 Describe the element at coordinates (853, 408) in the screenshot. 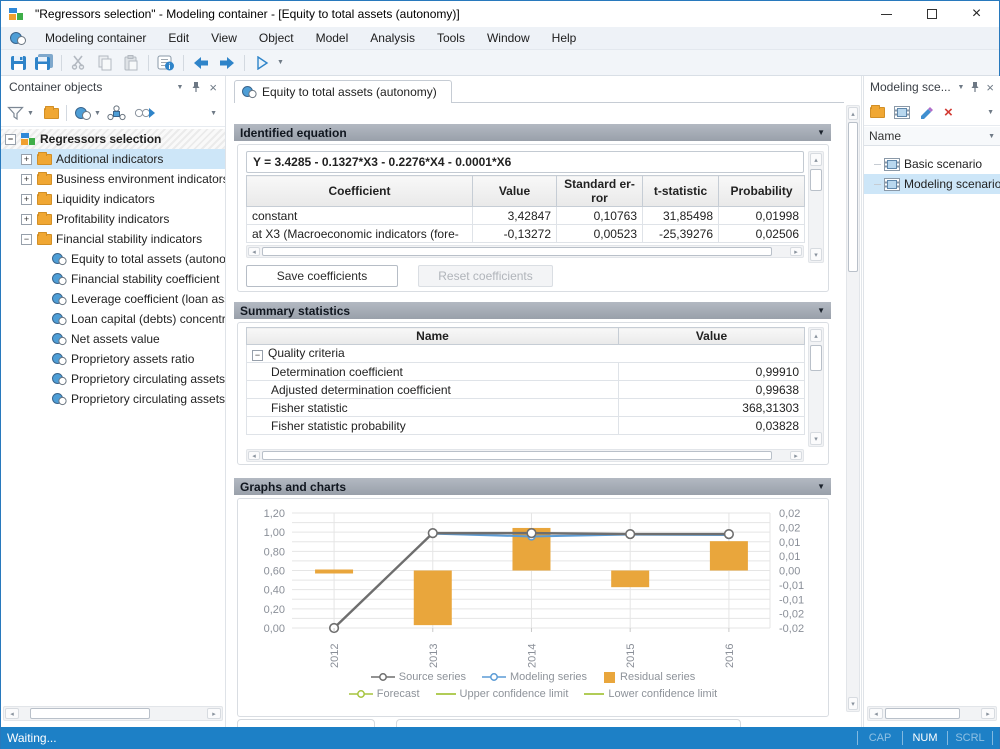

I see `main-vscrollbar: ▴ ▾` at that location.